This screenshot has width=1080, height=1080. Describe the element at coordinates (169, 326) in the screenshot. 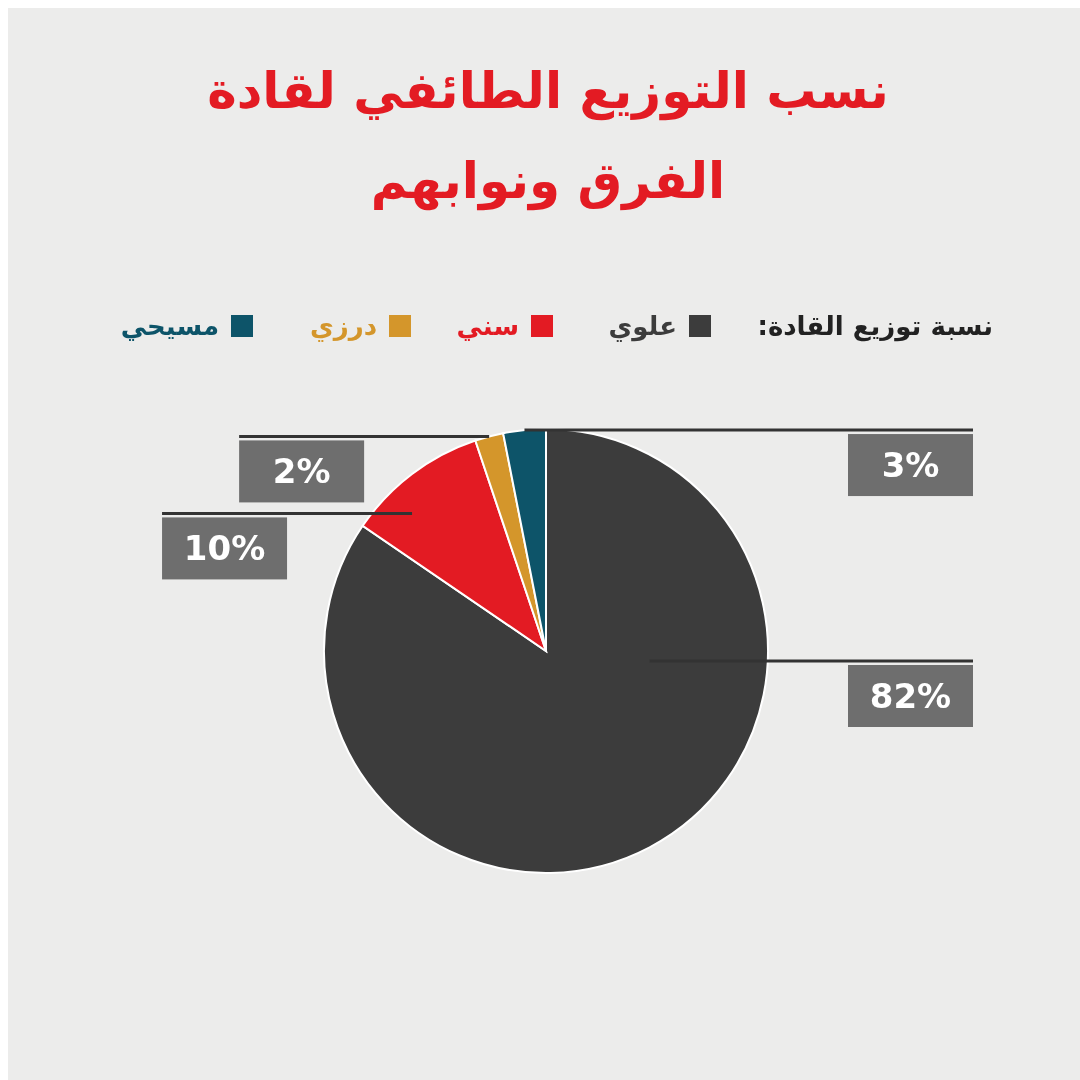

I see `legend-label: مسيحي` at that location.